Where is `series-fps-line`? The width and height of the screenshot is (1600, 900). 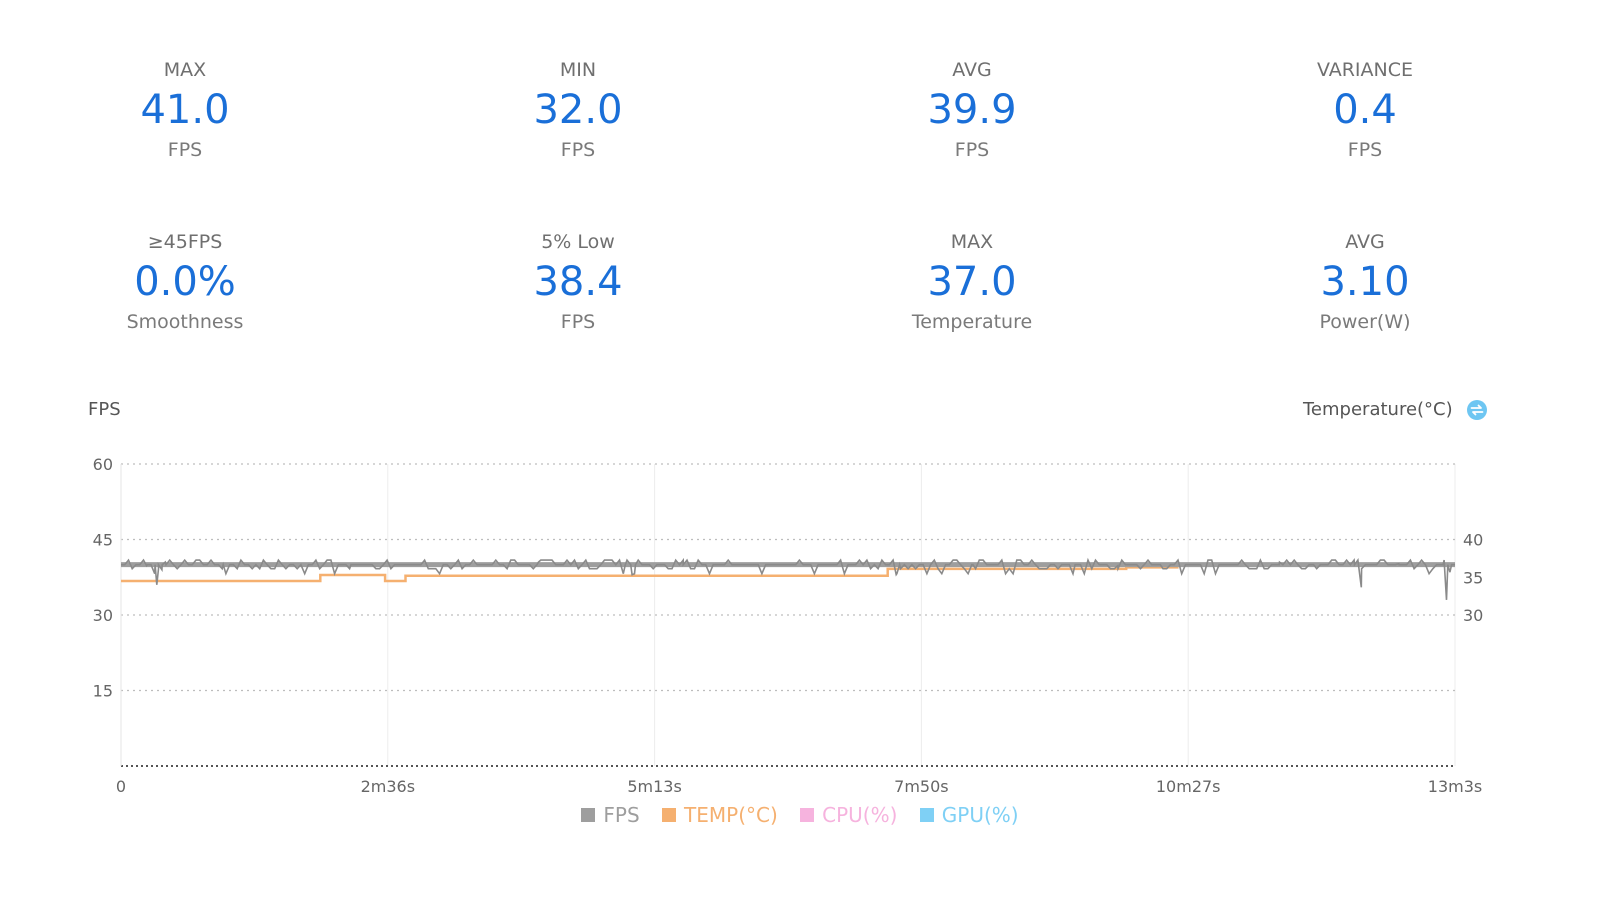
series-fps-line is located at coordinates (788, 578).